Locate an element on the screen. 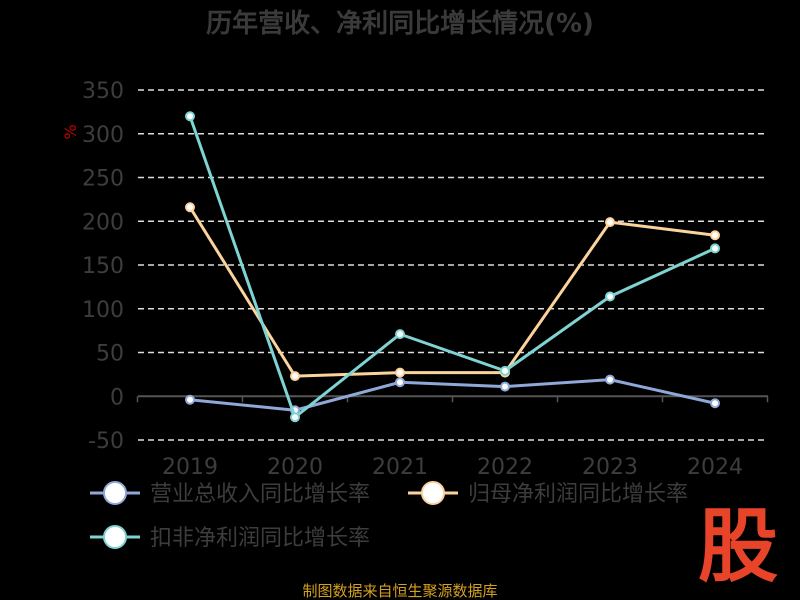  legend-label: 营业总收入同比增长率 is located at coordinates (260, 494).